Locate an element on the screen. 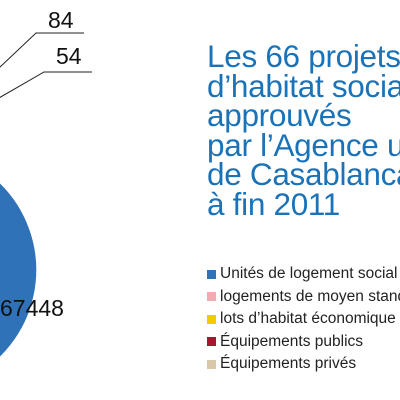 The width and height of the screenshot is (400, 400). slice-value-label: 54 is located at coordinates (69, 56).